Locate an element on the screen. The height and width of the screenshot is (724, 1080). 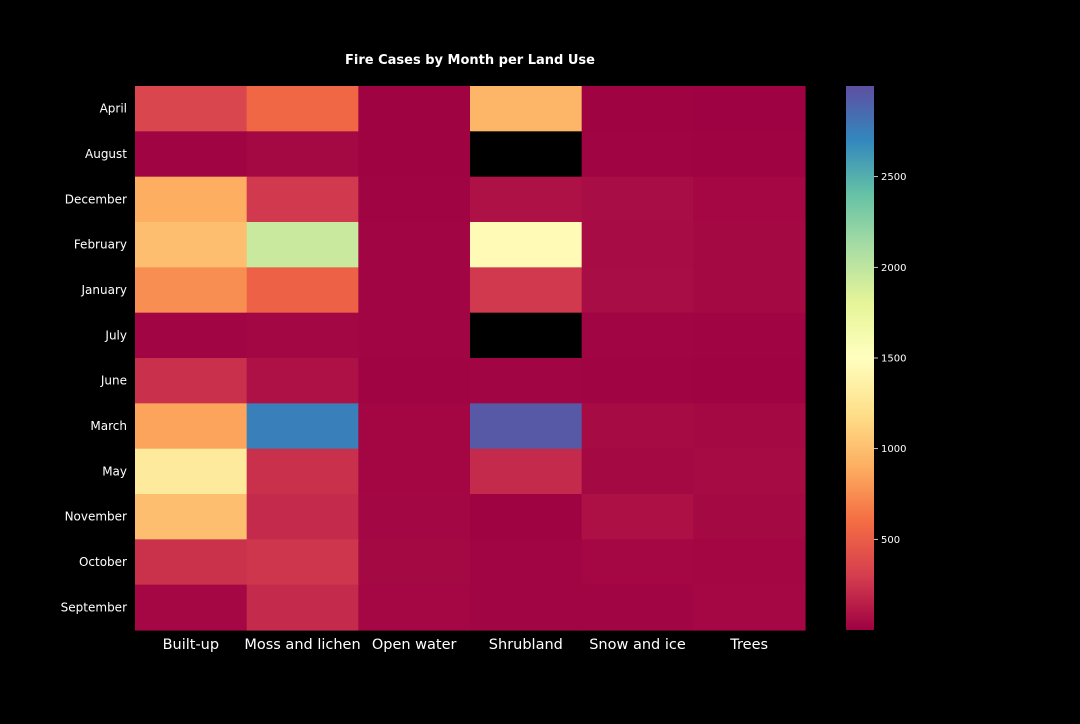
colorbar-tick-label: 500 is located at coordinates (890, 540).